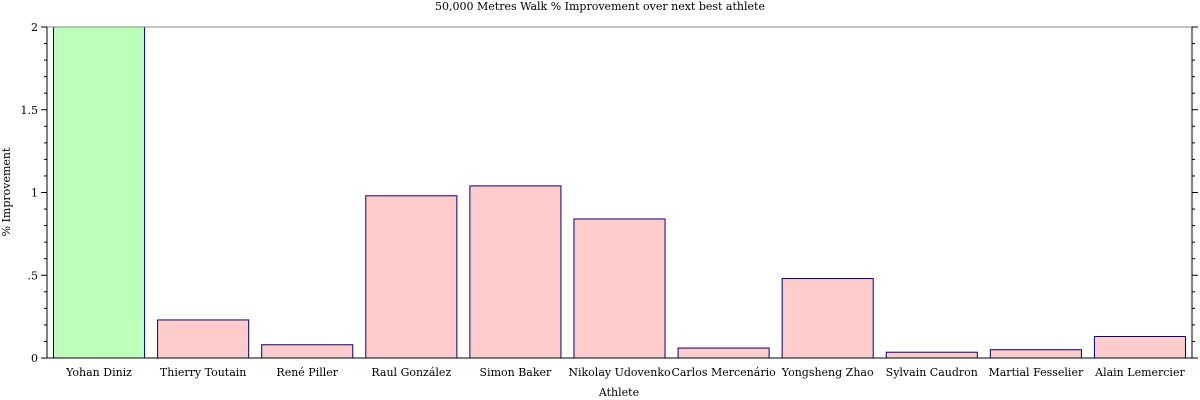 This screenshot has height=400, width=1200. Describe the element at coordinates (723, 372) in the screenshot. I see `x-tick-label: Carlos Mercenário` at that location.